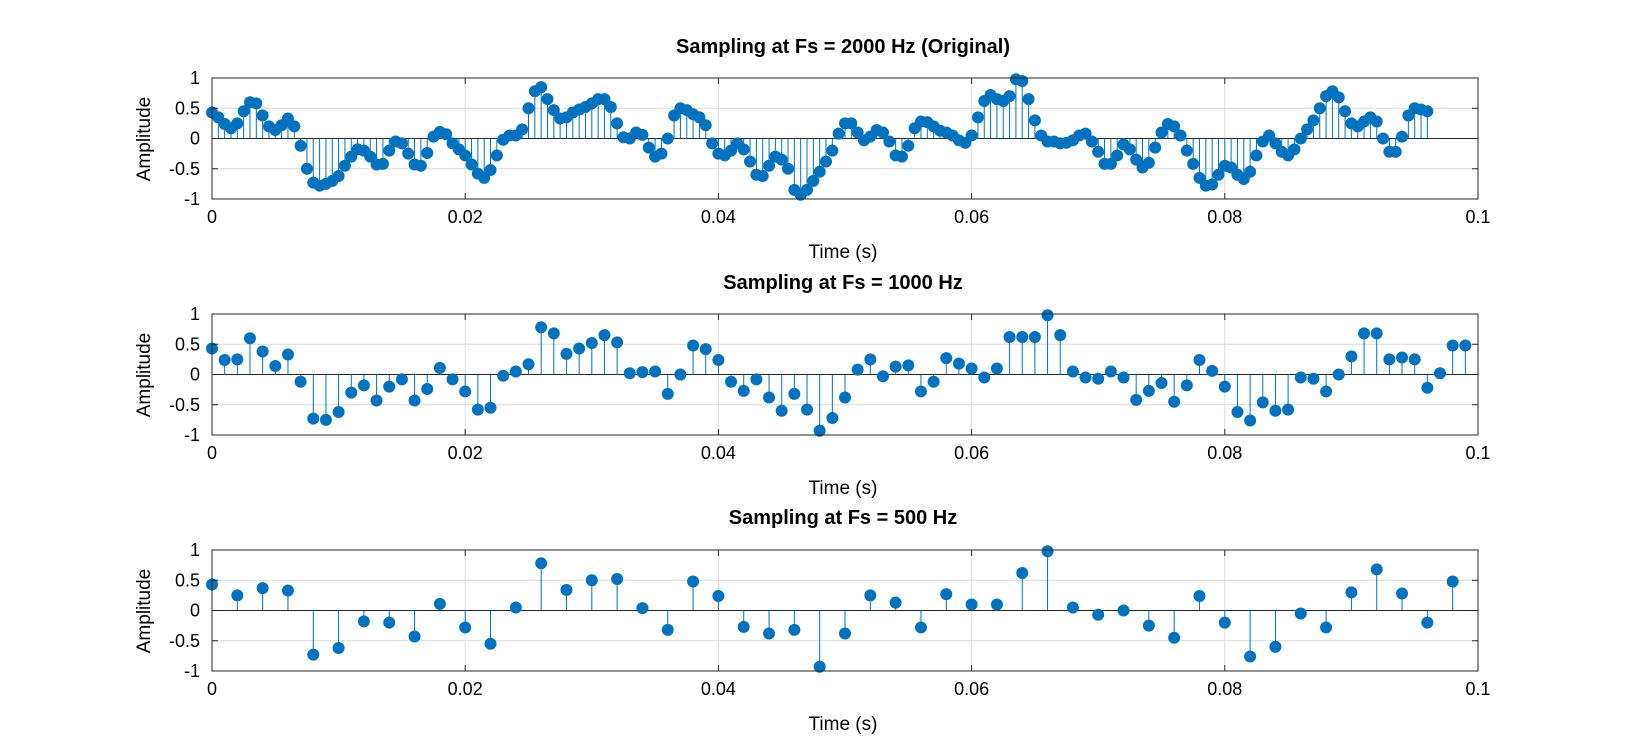 This screenshot has height=751, width=1627. I want to click on y-tick-label: -0.5, so click(184, 641).